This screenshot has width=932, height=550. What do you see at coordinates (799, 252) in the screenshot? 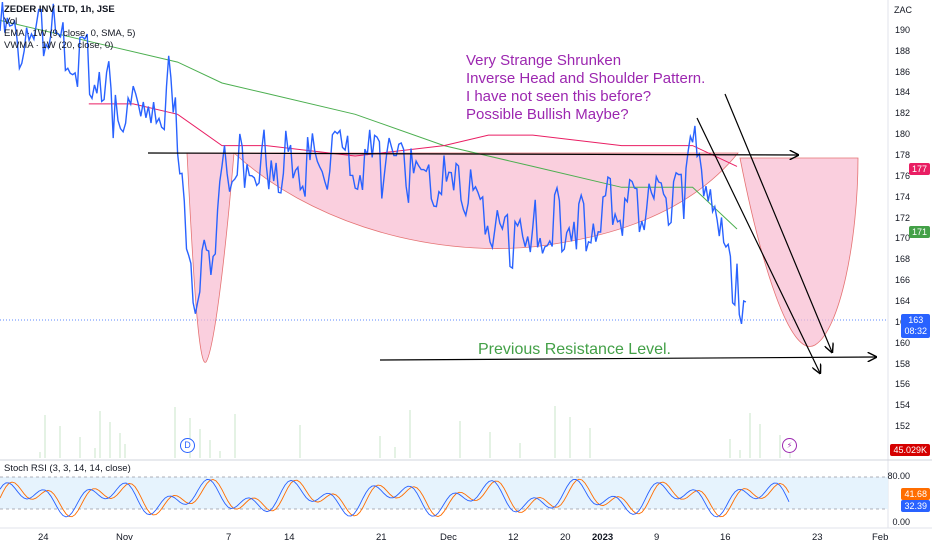
I see `right-shoulder-shape` at bounding box center [799, 252].